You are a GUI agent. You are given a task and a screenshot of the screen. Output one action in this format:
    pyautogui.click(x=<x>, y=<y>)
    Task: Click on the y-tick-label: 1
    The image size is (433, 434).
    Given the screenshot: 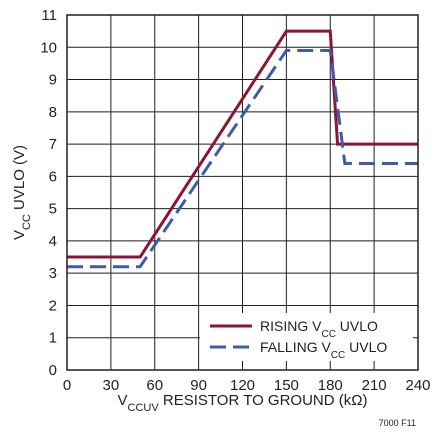 What is the action you would take?
    pyautogui.click(x=53, y=338)
    